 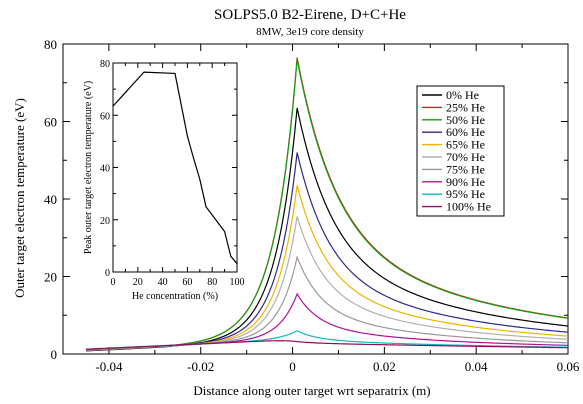 What do you see at coordinates (200, 366) in the screenshot?
I see `x-tick-label: -0.02` at bounding box center [200, 366].